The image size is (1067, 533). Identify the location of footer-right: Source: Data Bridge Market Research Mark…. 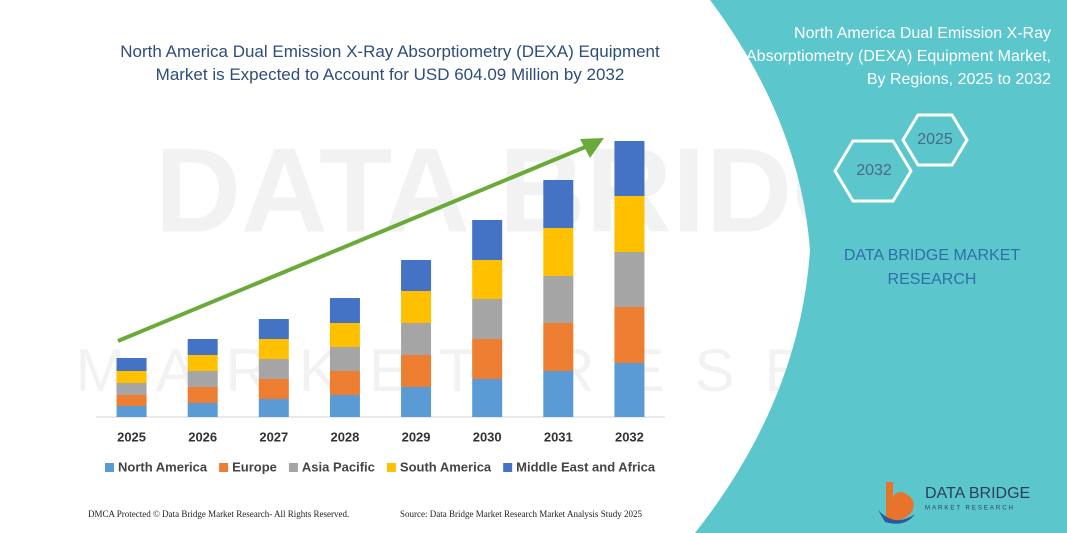
(521, 514).